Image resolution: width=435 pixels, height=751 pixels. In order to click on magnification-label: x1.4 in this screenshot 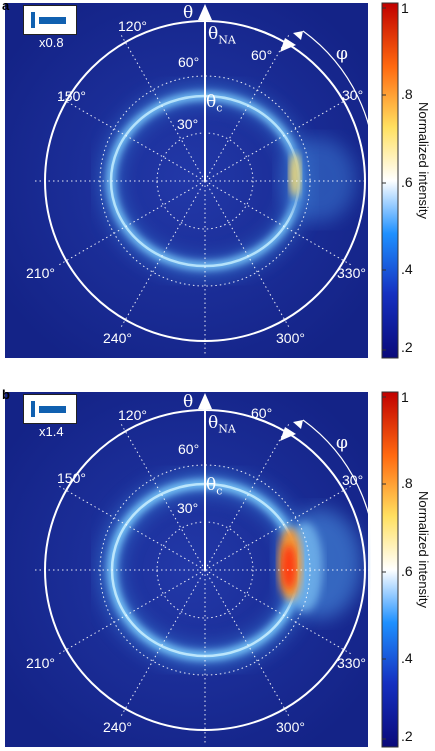, I will do `click(51, 431)`.